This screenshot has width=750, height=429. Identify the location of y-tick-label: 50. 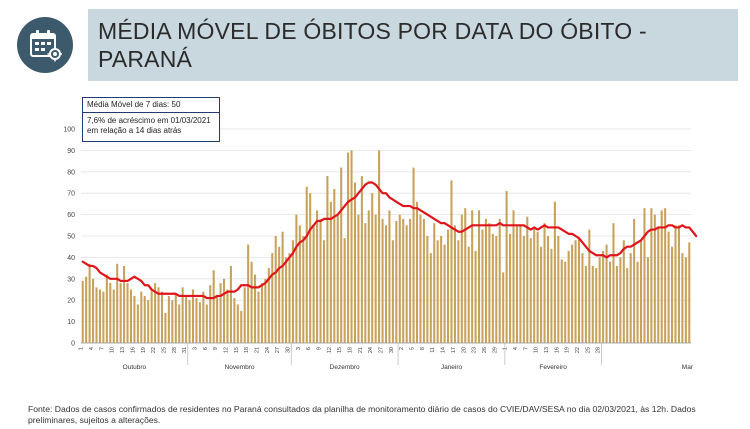
(71, 237).